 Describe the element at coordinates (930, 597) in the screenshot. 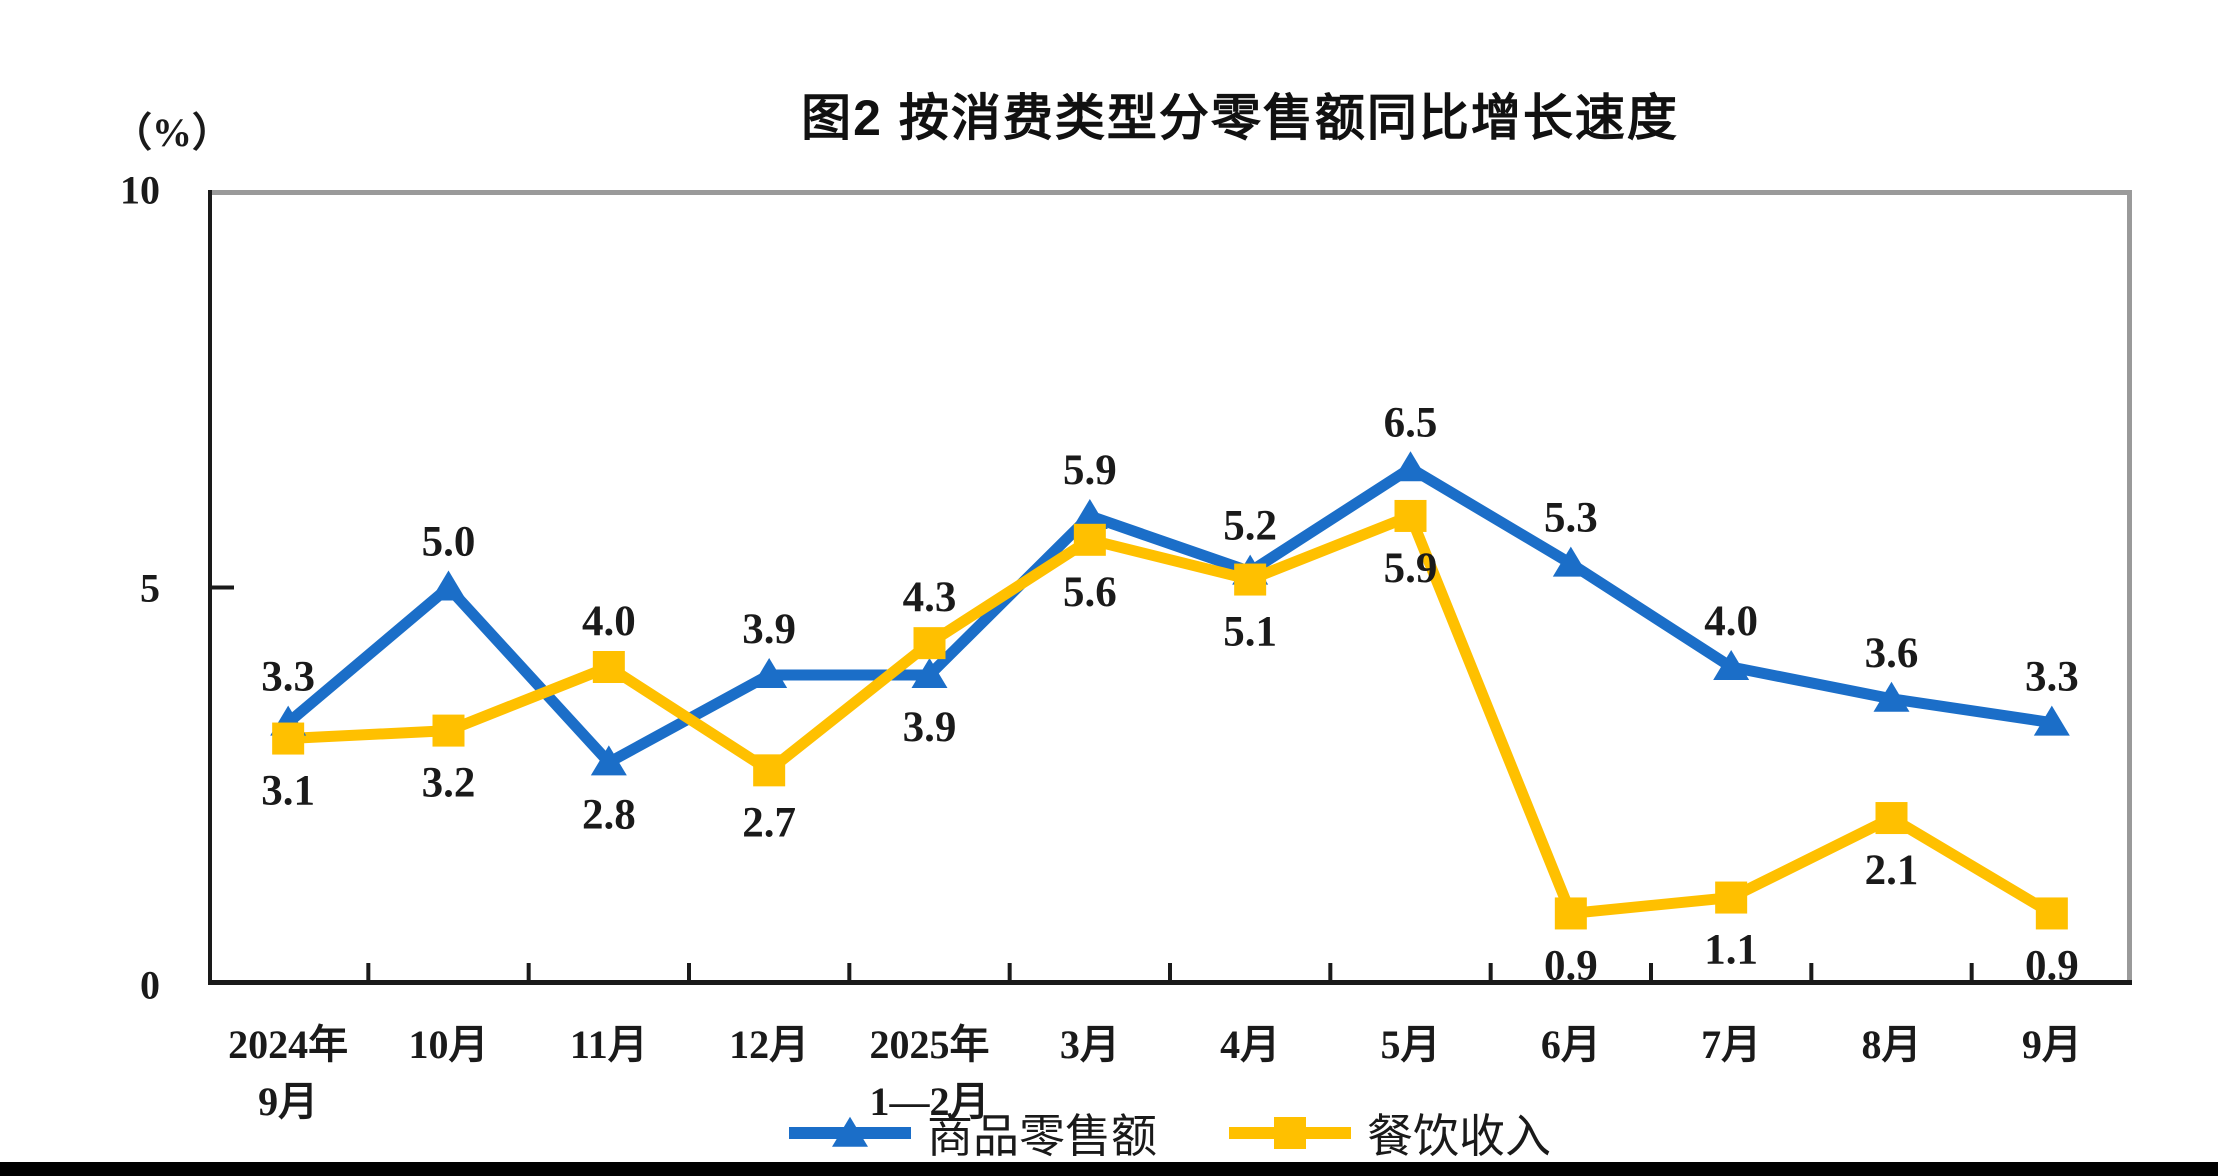

I see `data-label: 4.3` at that location.